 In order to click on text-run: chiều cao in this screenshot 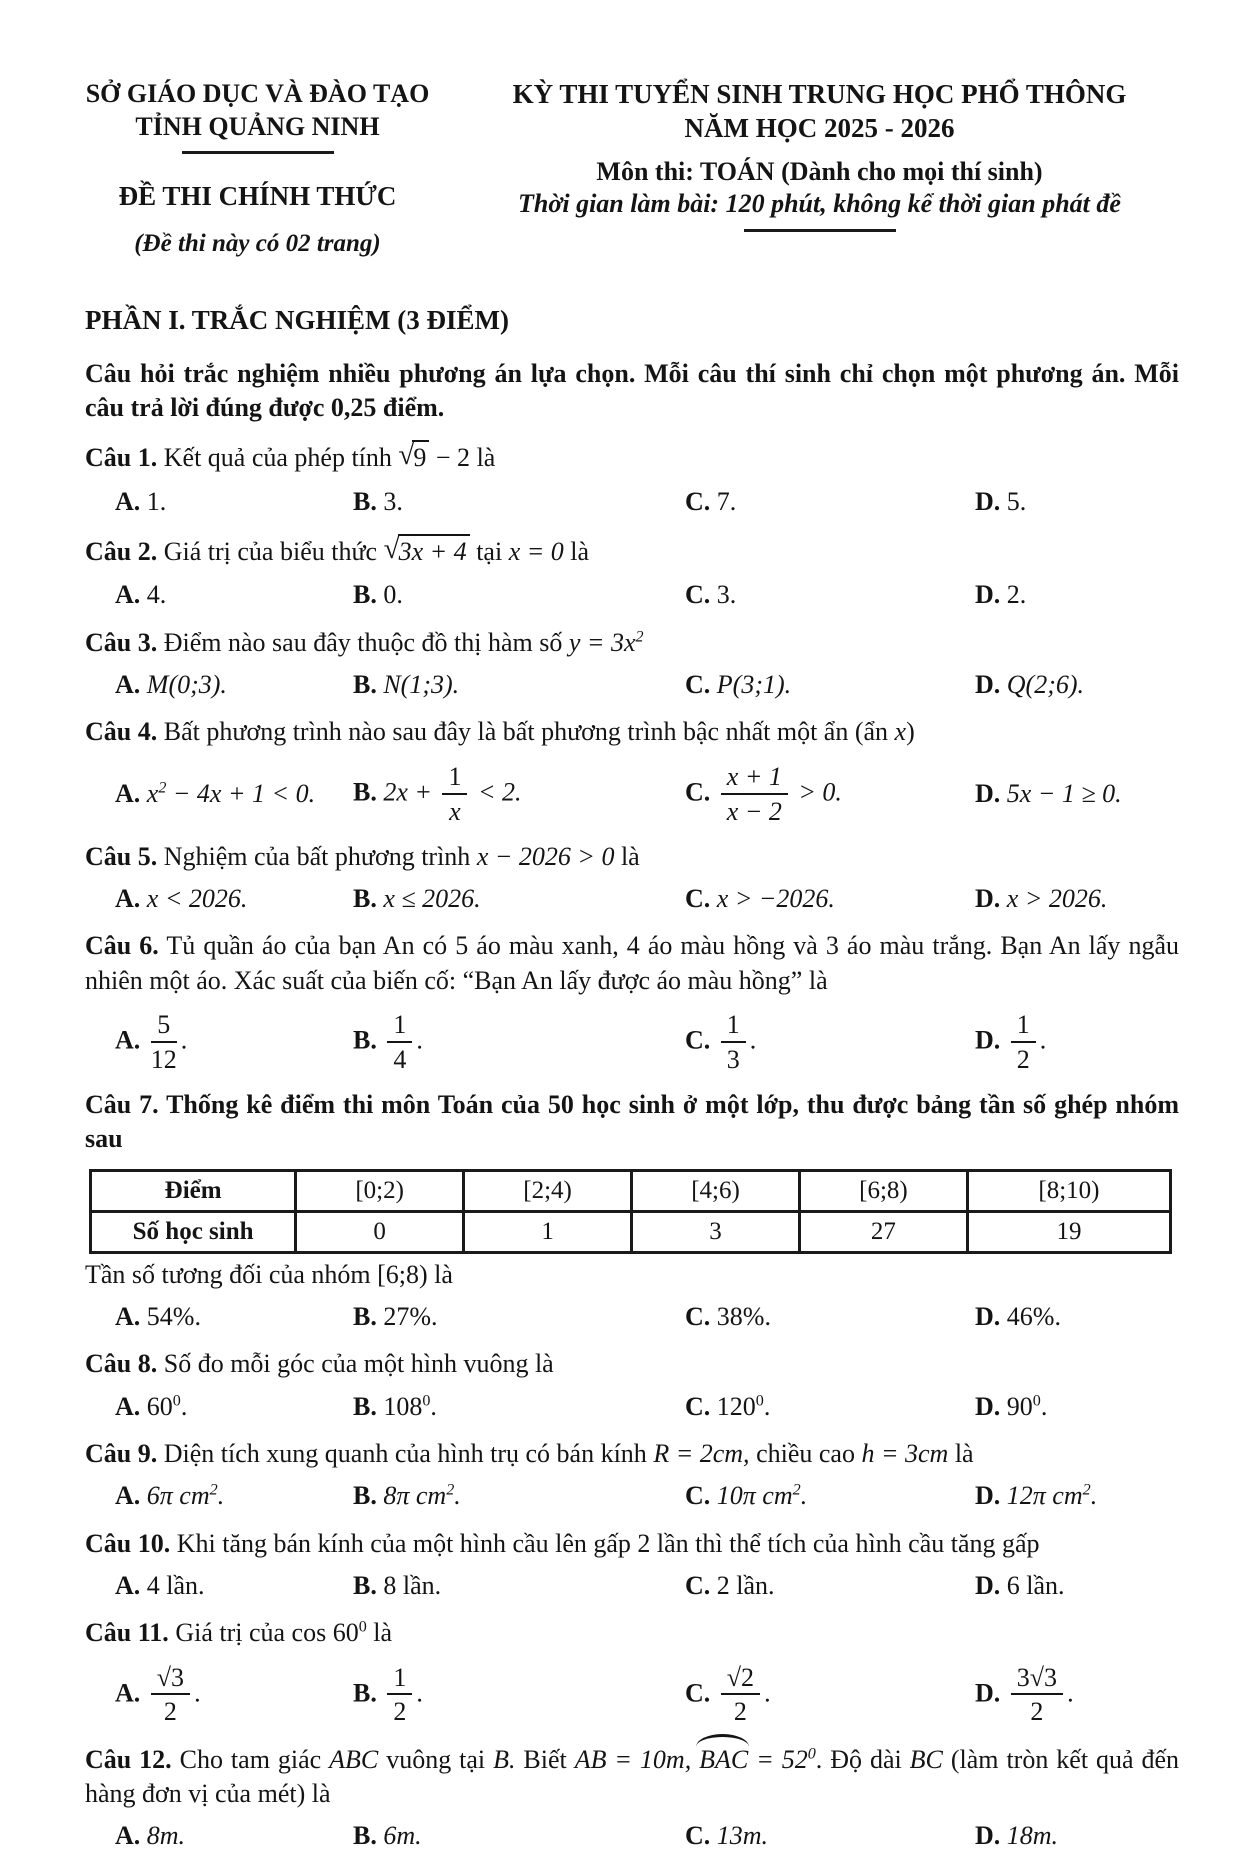, I will do `click(805, 1453)`.